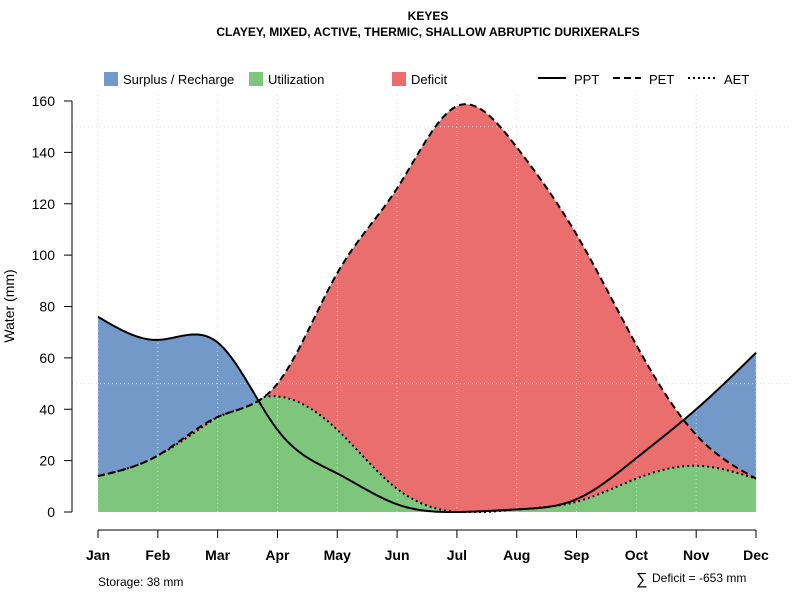 Image resolution: width=800 pixels, height=600 pixels. Describe the element at coordinates (516, 555) in the screenshot. I see `x-tick-label-aug: Aug` at that location.